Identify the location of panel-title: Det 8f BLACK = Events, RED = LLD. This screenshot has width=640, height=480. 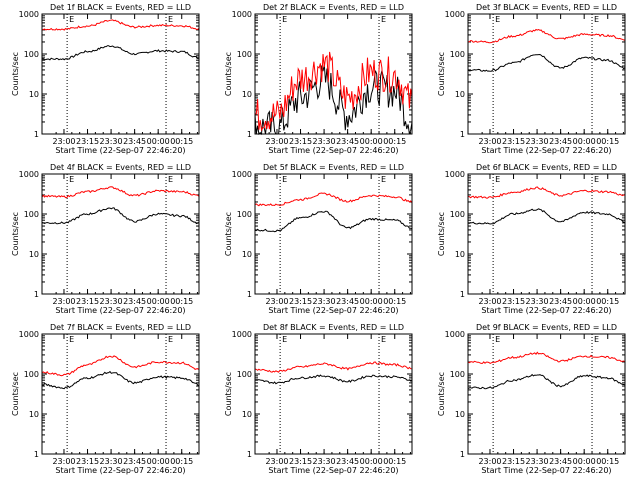
(333, 327).